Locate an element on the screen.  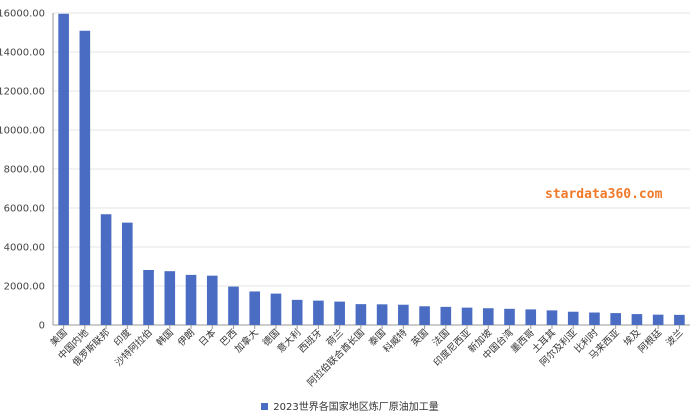
legend: 2023世界各国家地区炼厂原油加工量 is located at coordinates (350, 405).